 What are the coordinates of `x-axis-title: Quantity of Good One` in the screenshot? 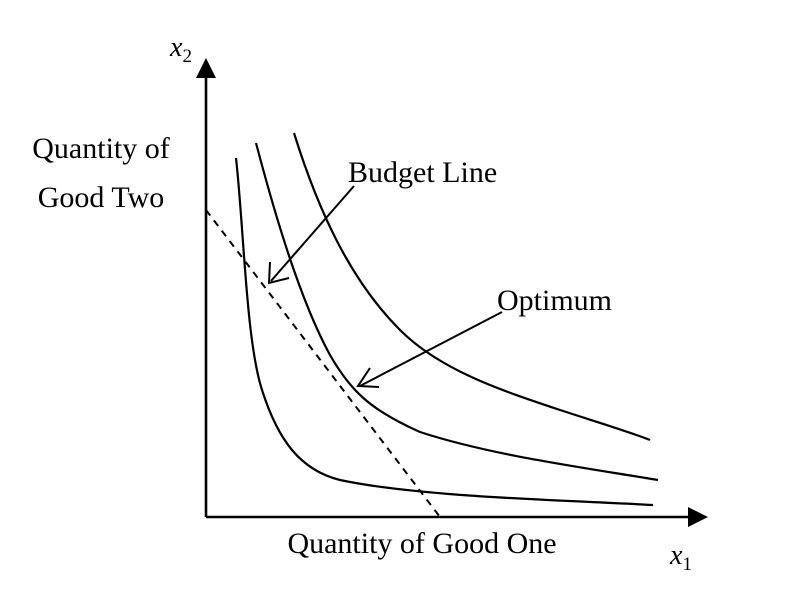 It's located at (421, 543).